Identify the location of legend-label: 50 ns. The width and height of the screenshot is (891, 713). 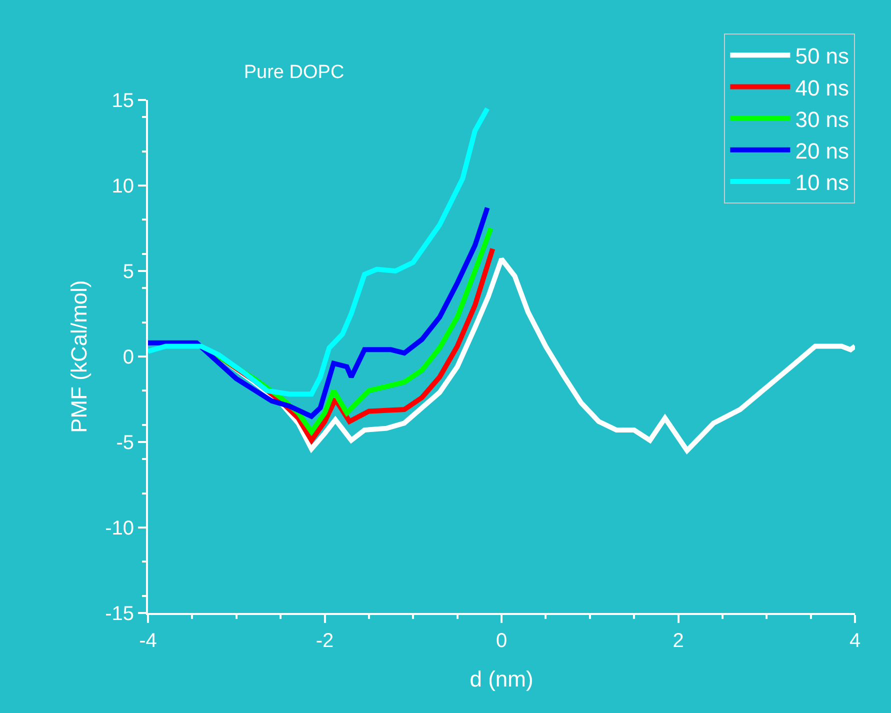
(822, 56).